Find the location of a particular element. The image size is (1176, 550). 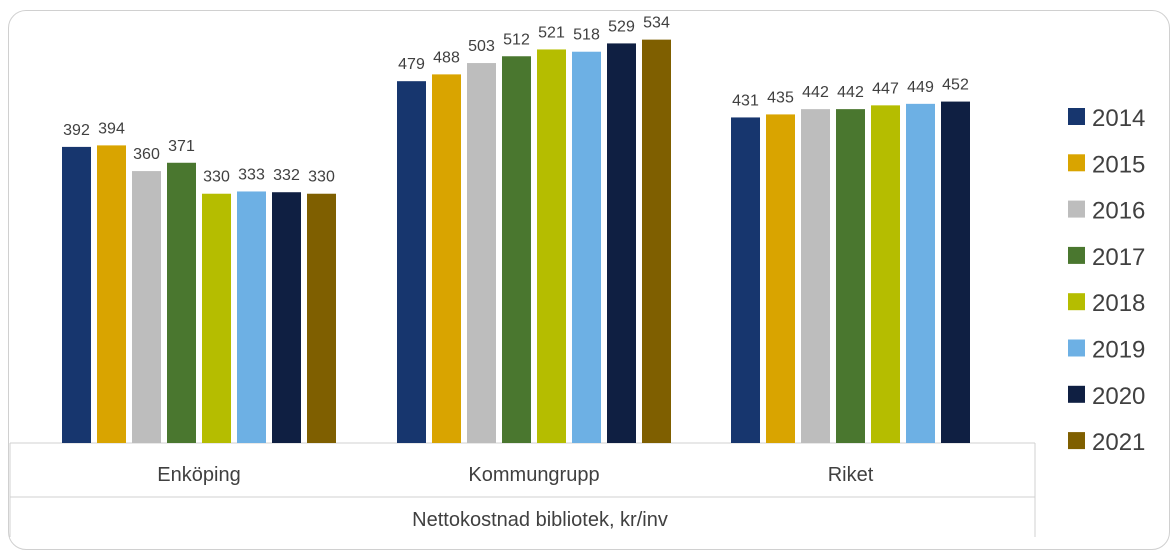

category-label-2: Riket is located at coordinates (851, 475).